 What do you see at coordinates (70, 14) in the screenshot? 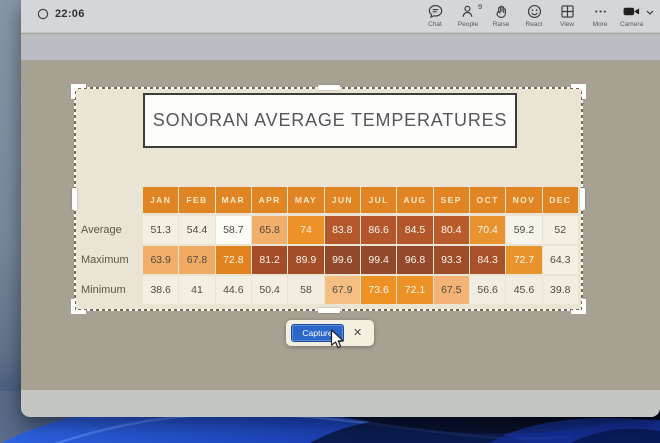
I see `meeting-clock: 22:06` at bounding box center [70, 14].